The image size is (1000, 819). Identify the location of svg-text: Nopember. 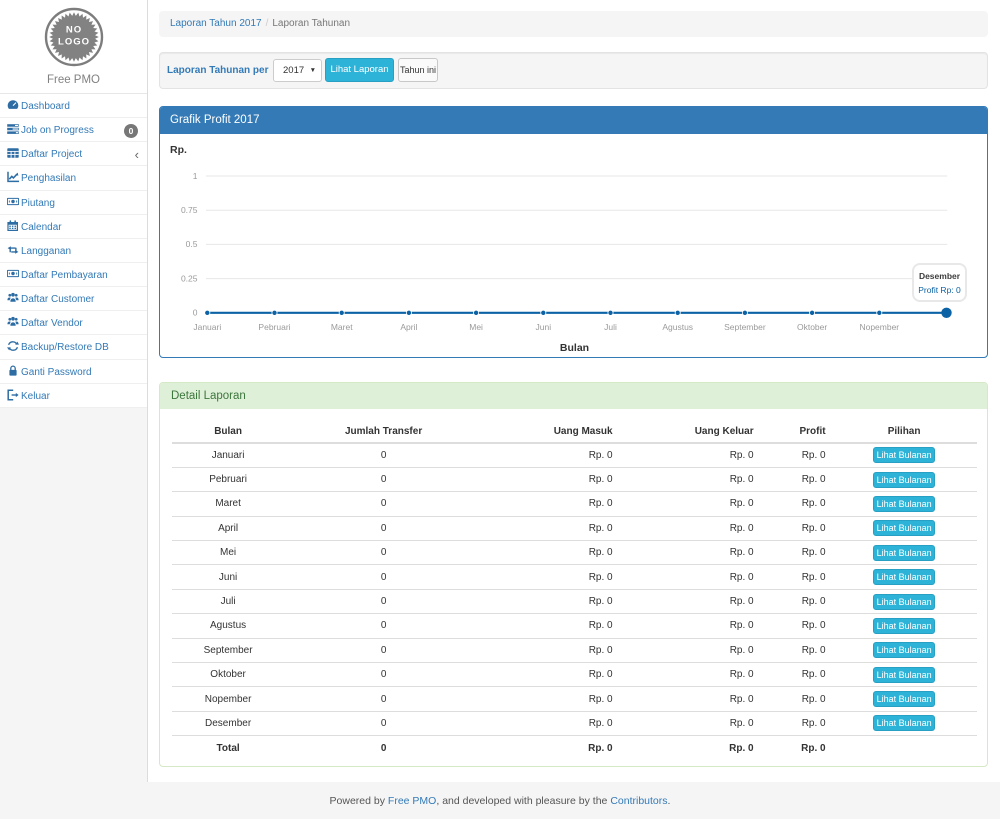
(879, 327).